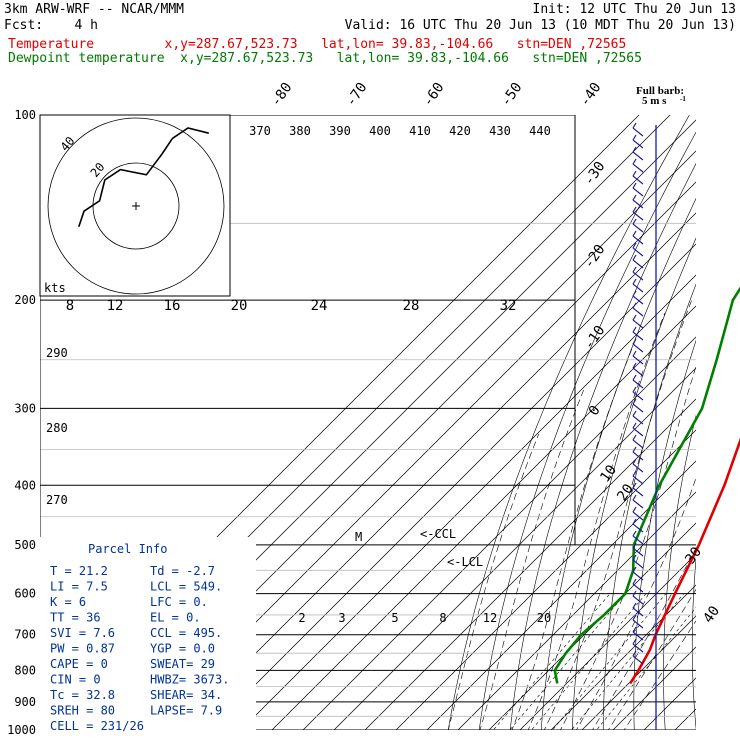 The height and width of the screenshot is (740, 740). I want to click on parcel-value: SHEAR= 34., so click(186, 695).